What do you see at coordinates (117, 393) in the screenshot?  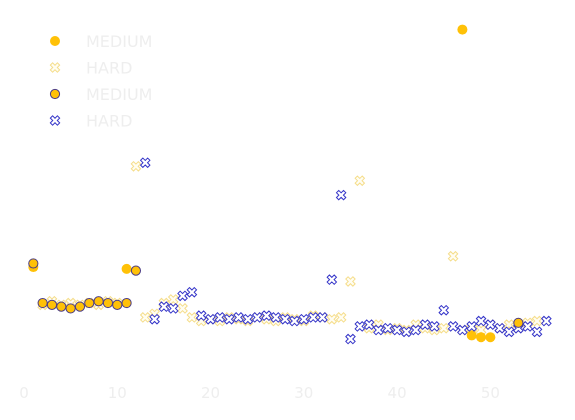 I see `x-tick-label: 10` at bounding box center [117, 393].